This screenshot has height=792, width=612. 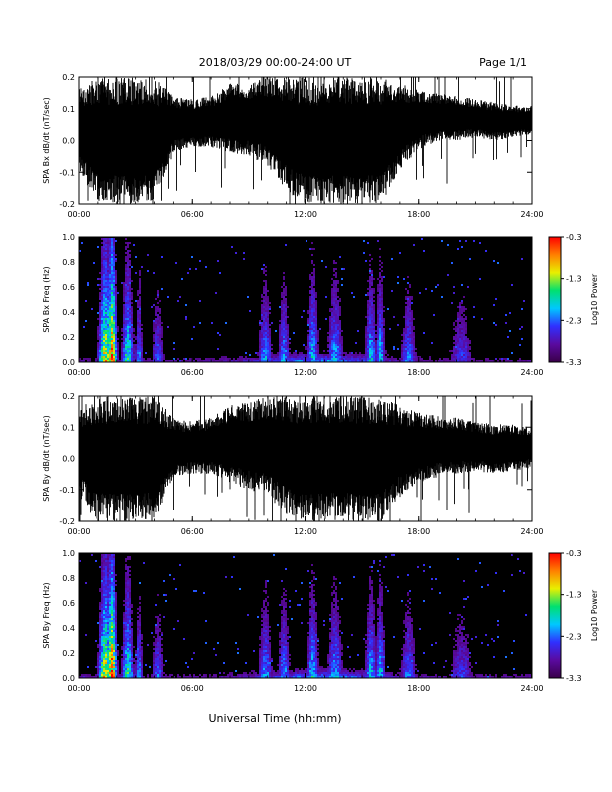 I want to click on x-tick-label: 12:00, so click(x=305, y=688).